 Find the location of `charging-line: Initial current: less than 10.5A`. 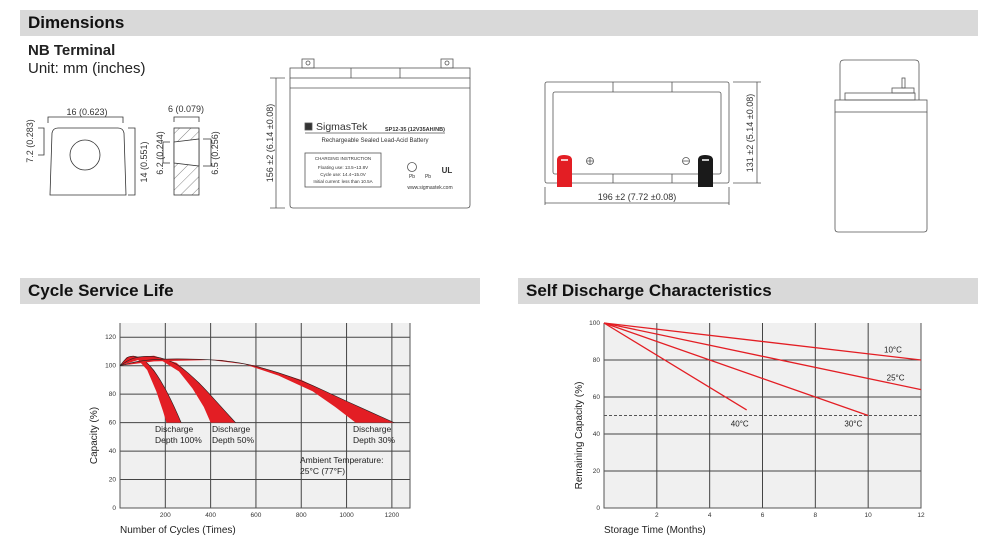

charging-line: Initial current: less than 10.5A is located at coordinates (342, 181).